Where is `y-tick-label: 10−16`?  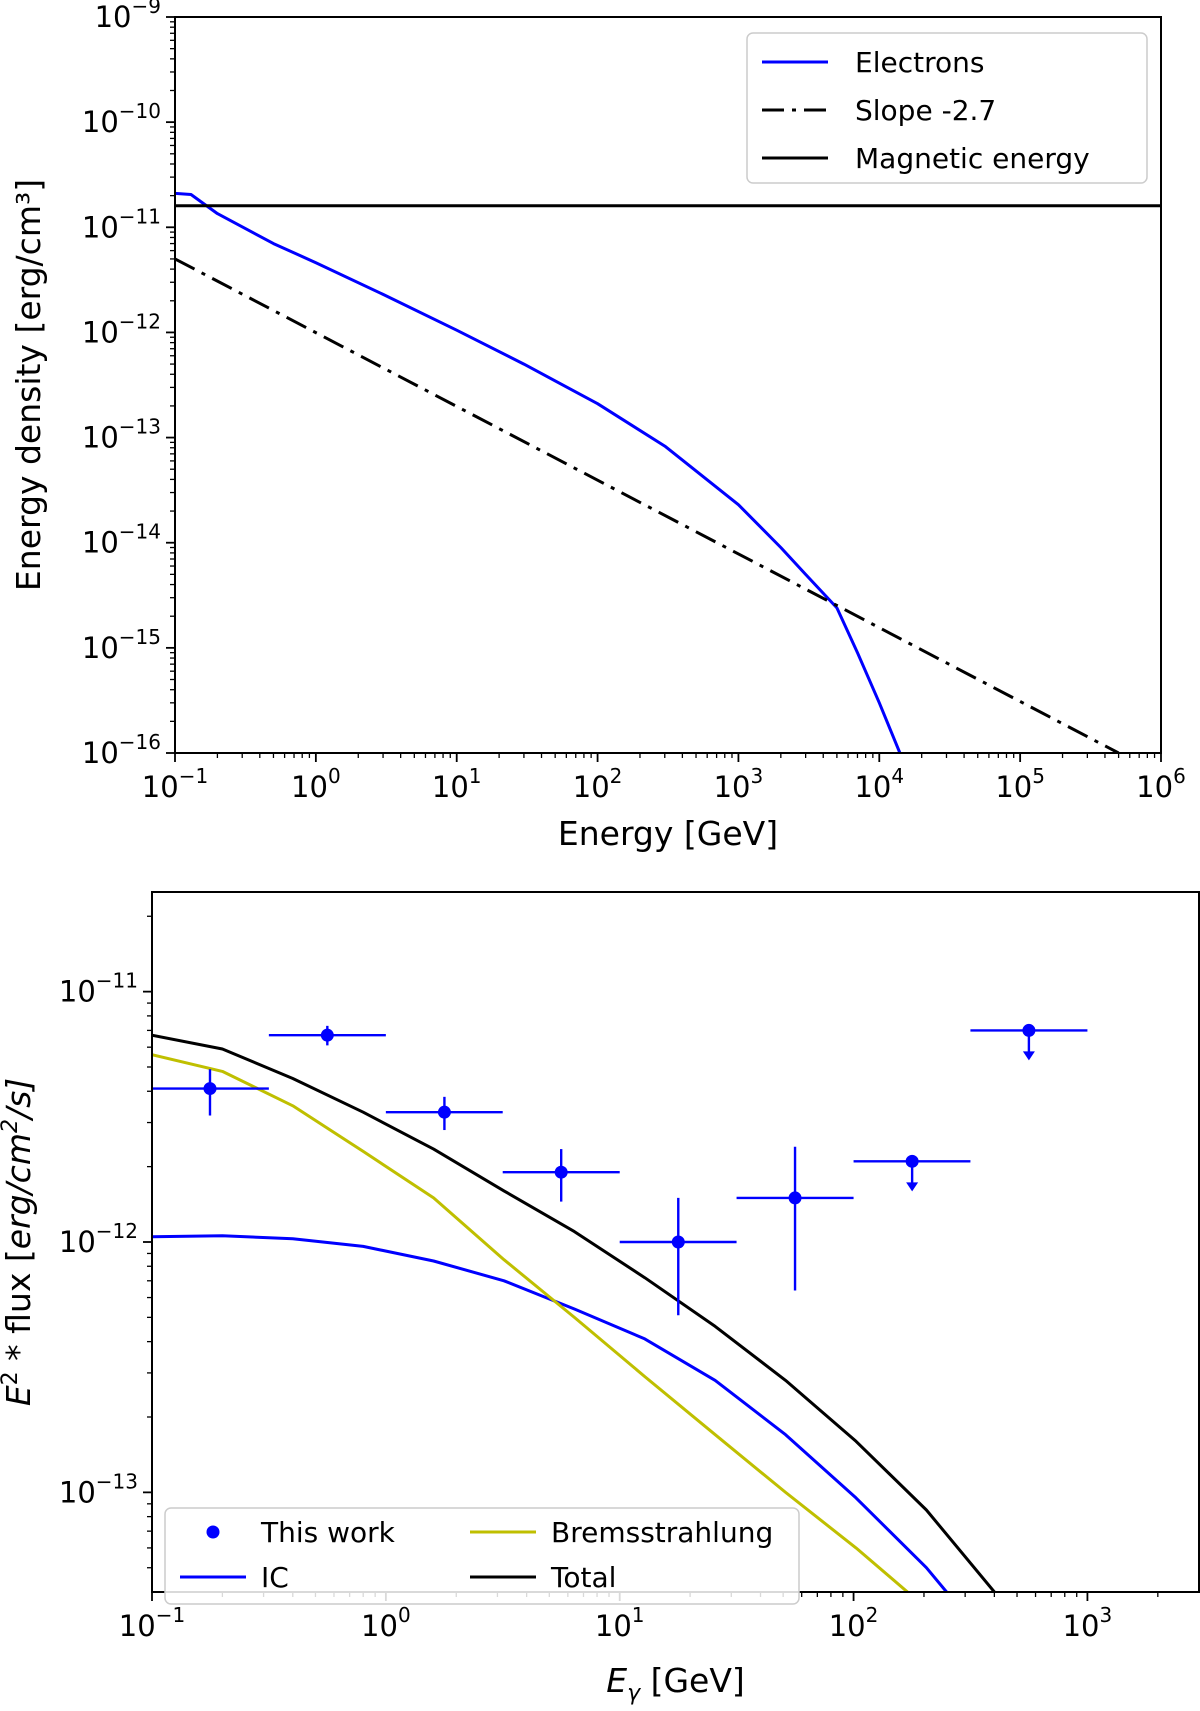
y-tick-label: 10−16 is located at coordinates (121, 750).